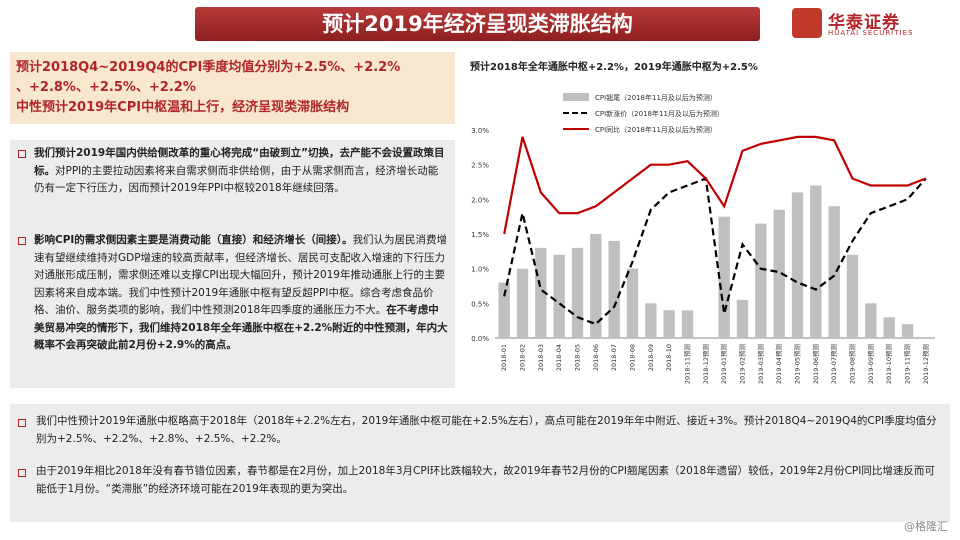 The width and height of the screenshot is (960, 540). What do you see at coordinates (815, 364) in the screenshot?
I see `x-tick-label: 2019-06预测` at bounding box center [815, 364].